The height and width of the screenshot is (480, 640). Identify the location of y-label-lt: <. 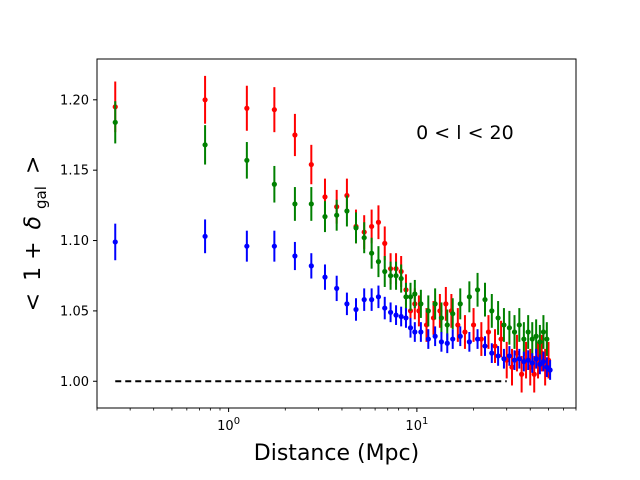
(33, 302).